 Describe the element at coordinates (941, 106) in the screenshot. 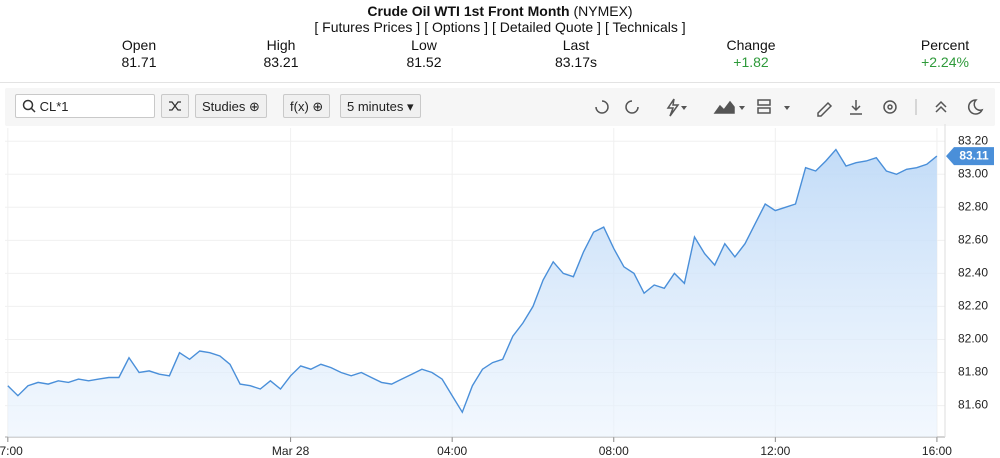

I see `collapse` at that location.